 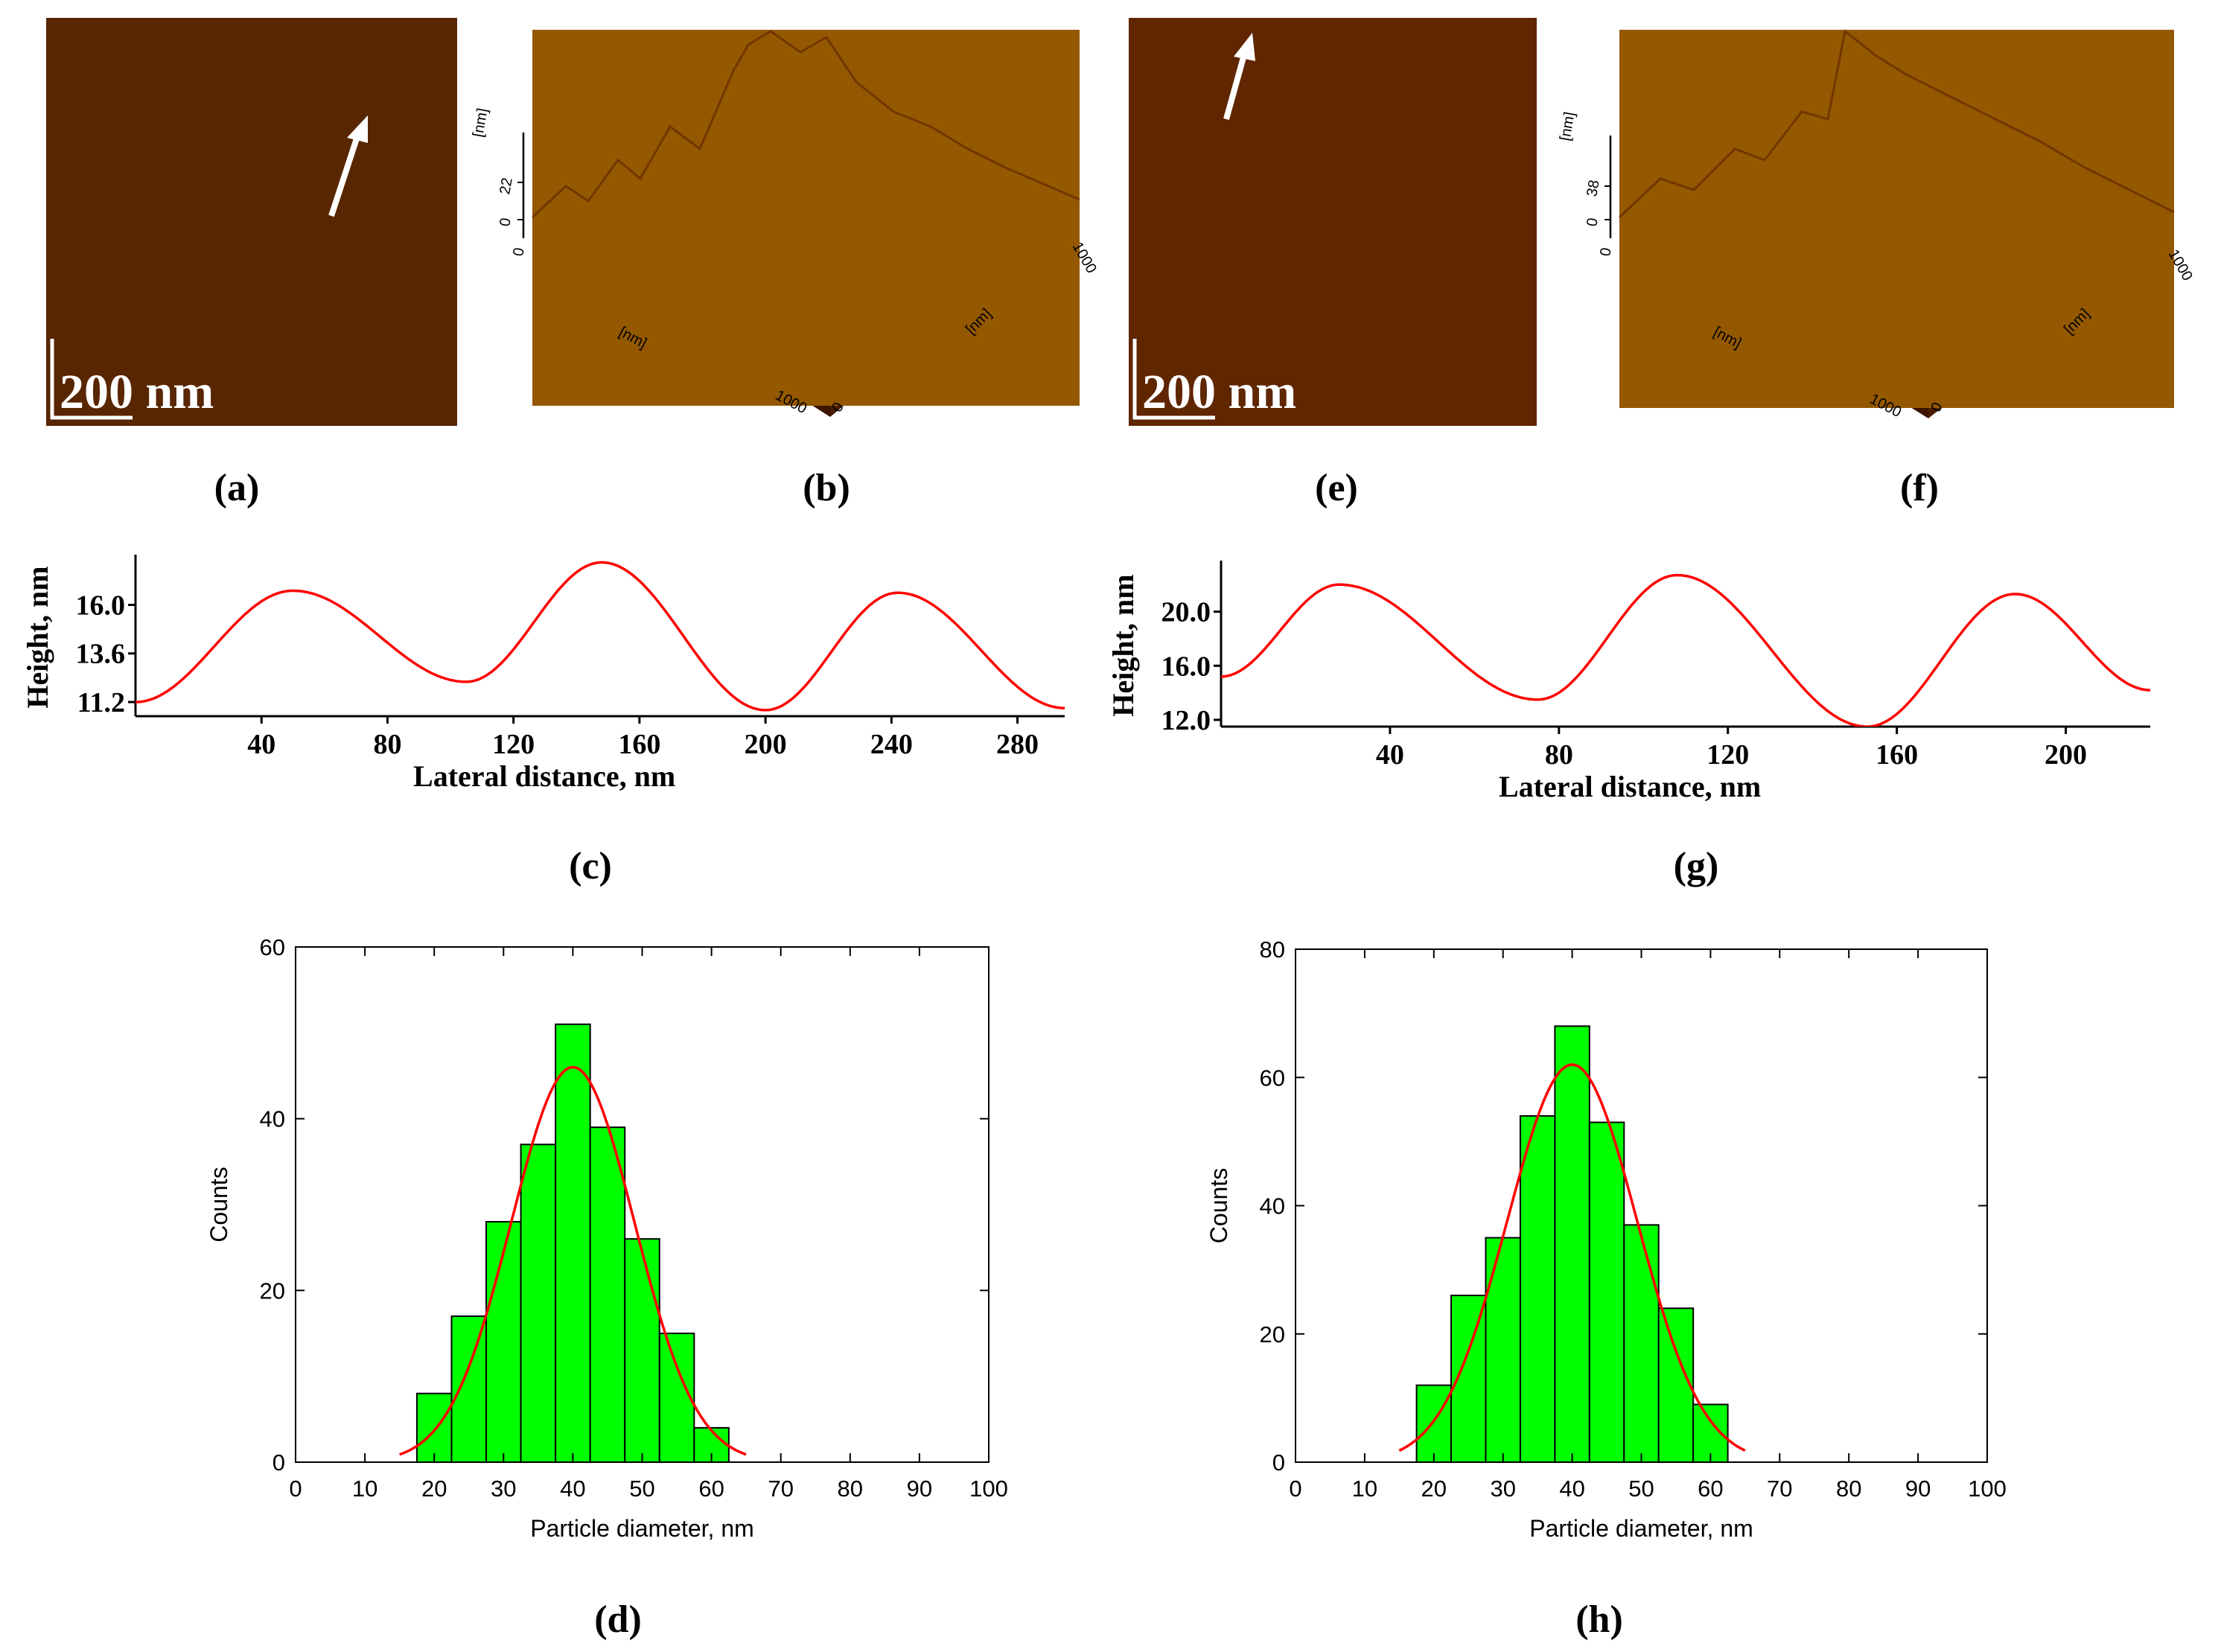 I want to click on afm-image-e: 200 nm, so click(x=1333, y=222).